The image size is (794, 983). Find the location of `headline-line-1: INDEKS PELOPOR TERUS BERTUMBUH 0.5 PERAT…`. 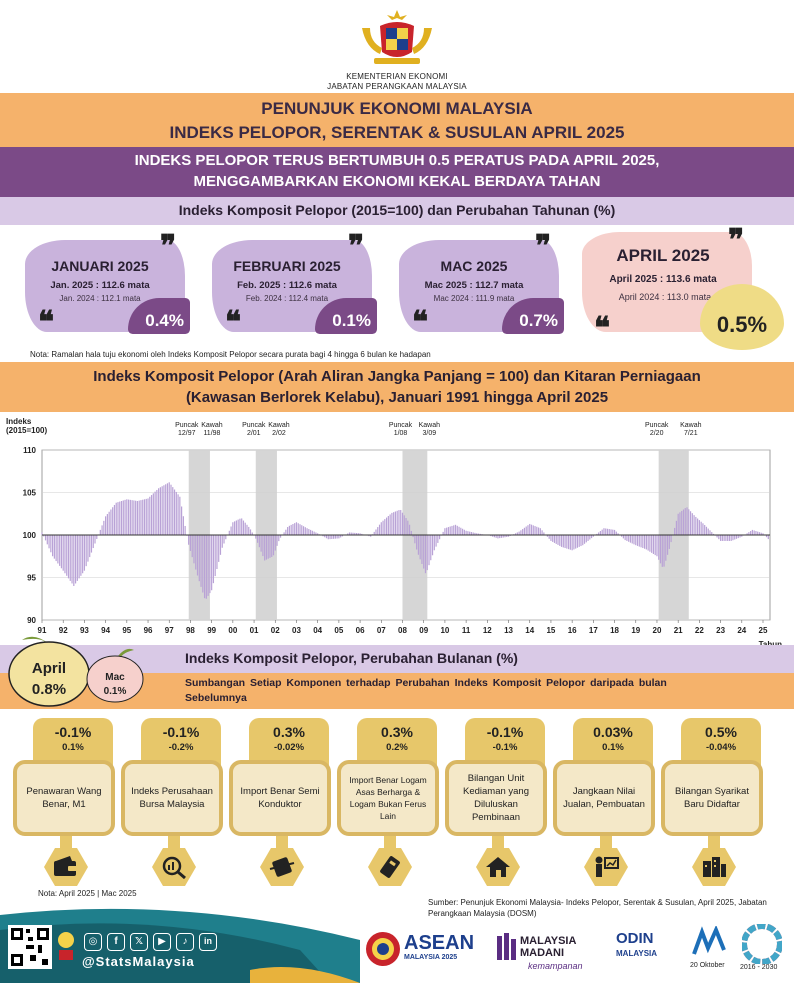

headline-line-1: INDEKS PELOPOR TERUS BERTUMBUH 0.5 PERAT… is located at coordinates (397, 160).